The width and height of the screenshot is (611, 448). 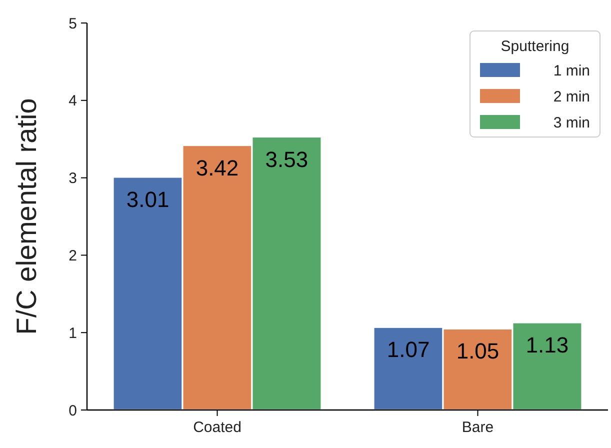 What do you see at coordinates (148, 199) in the screenshot?
I see `data-label: 3.01` at bounding box center [148, 199].